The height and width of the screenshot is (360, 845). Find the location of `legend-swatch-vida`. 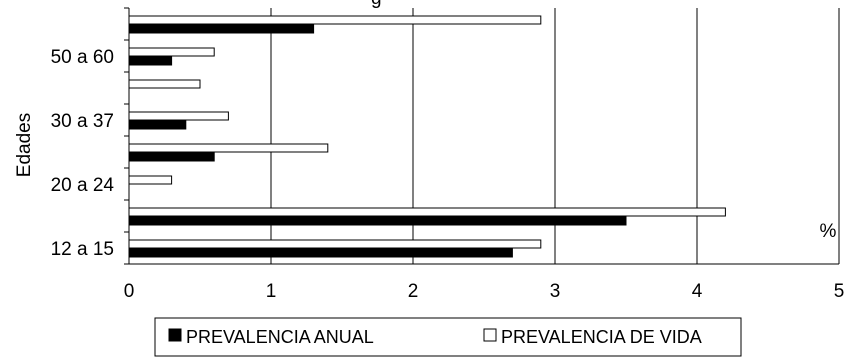

legend-swatch-vida is located at coordinates (490, 335).